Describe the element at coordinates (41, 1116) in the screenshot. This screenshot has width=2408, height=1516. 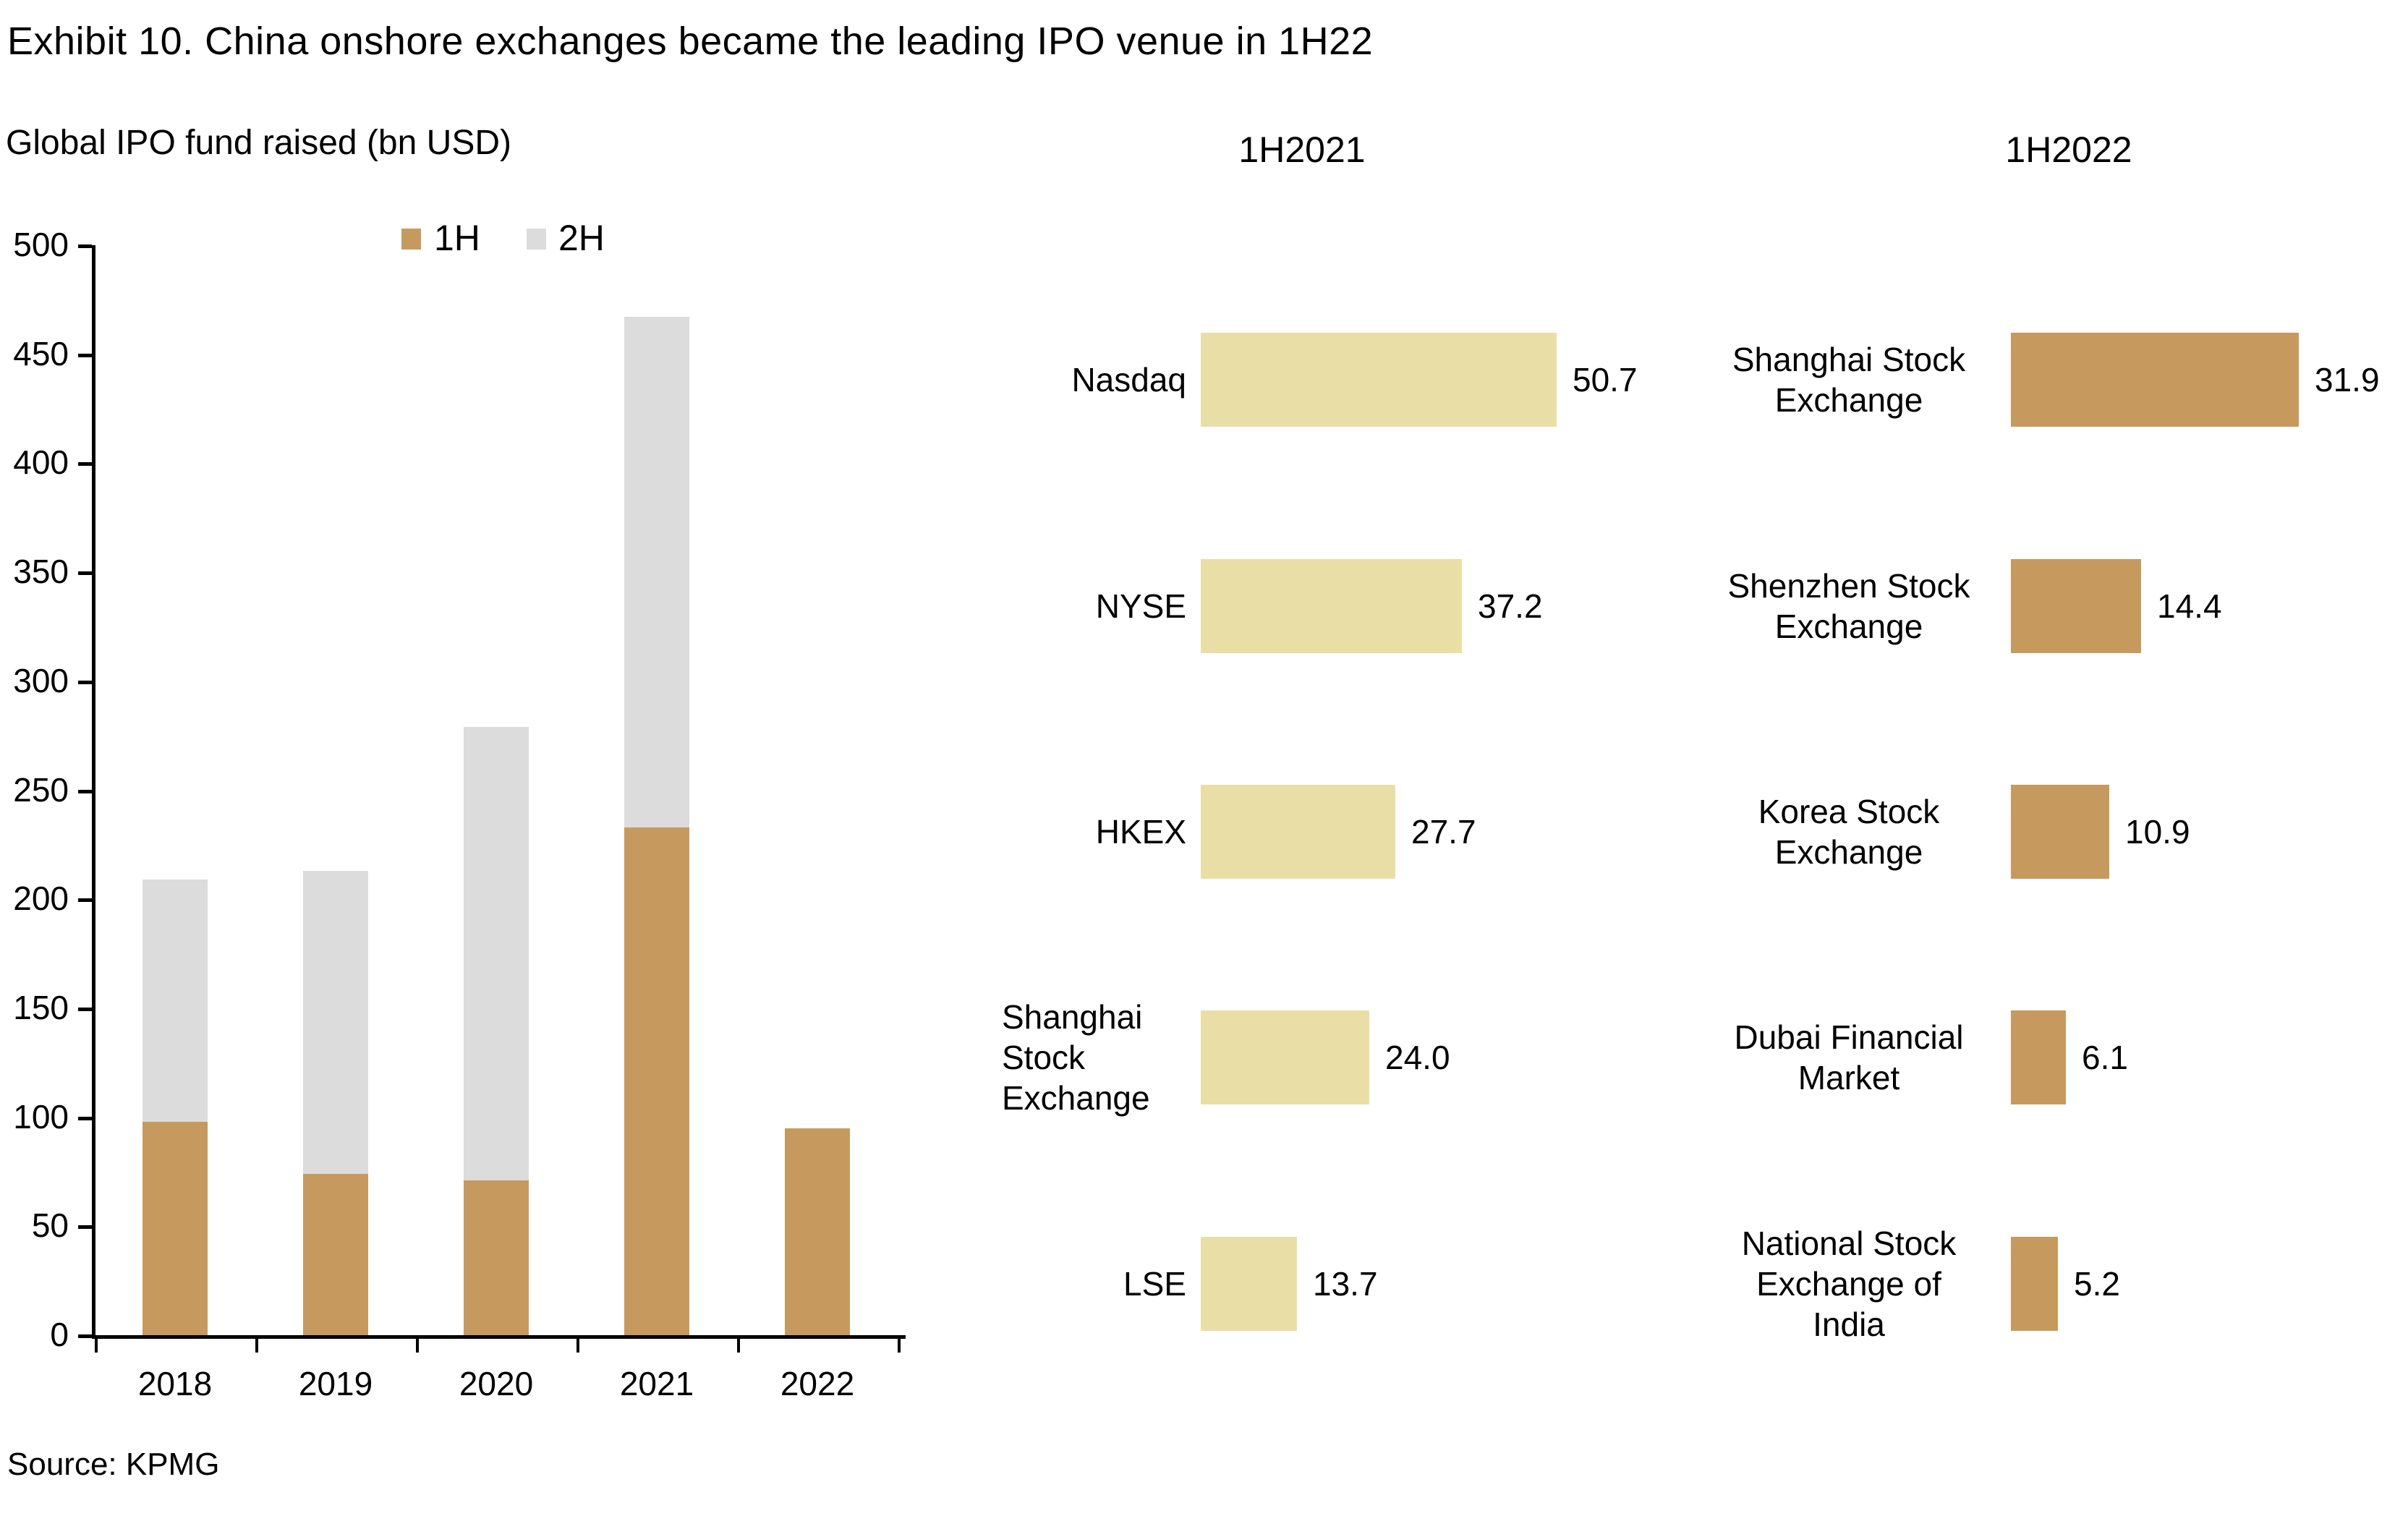
I see `y-axis-tick-label: 100` at that location.